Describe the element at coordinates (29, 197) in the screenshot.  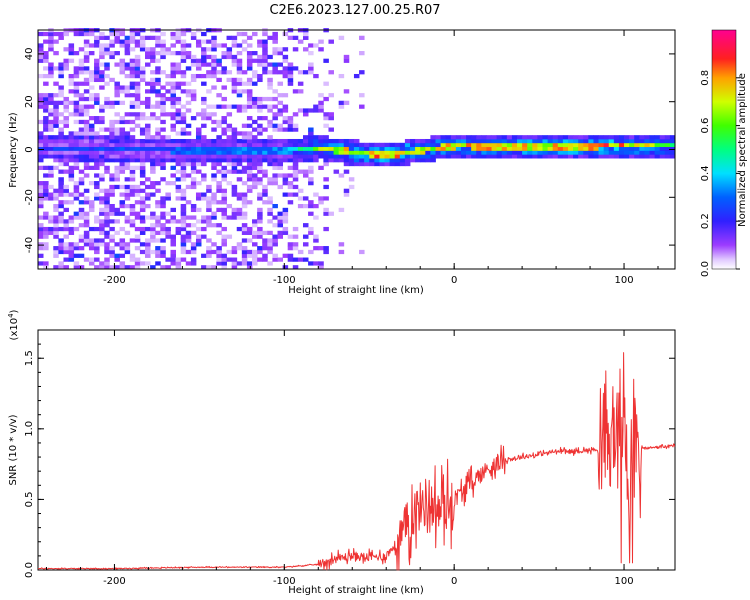
I see `y-tick-label: -20` at that location.